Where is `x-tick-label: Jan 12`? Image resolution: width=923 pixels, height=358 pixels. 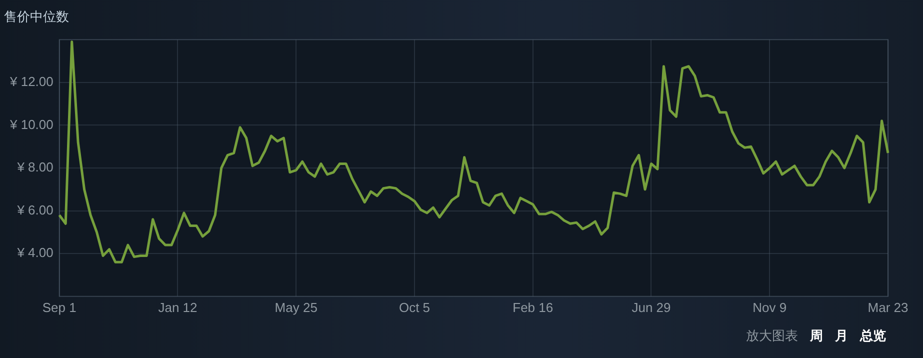
x-tick-label: Jan 12 is located at coordinates (178, 307).